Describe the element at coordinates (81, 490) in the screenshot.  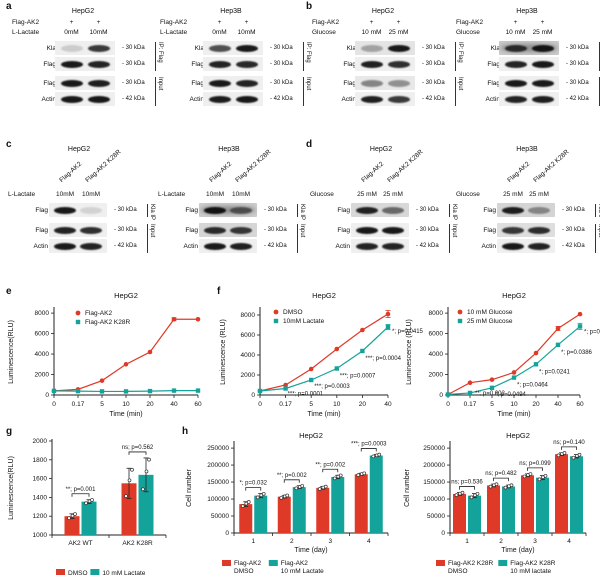
I see `annotation-pvalue: **; p=0.001` at that location.